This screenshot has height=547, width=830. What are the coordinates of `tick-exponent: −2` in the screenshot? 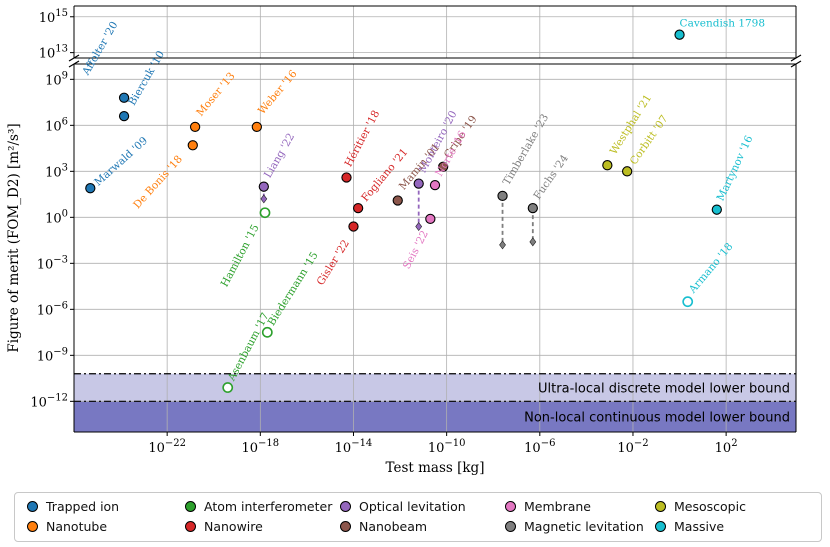 It's located at (641, 443).